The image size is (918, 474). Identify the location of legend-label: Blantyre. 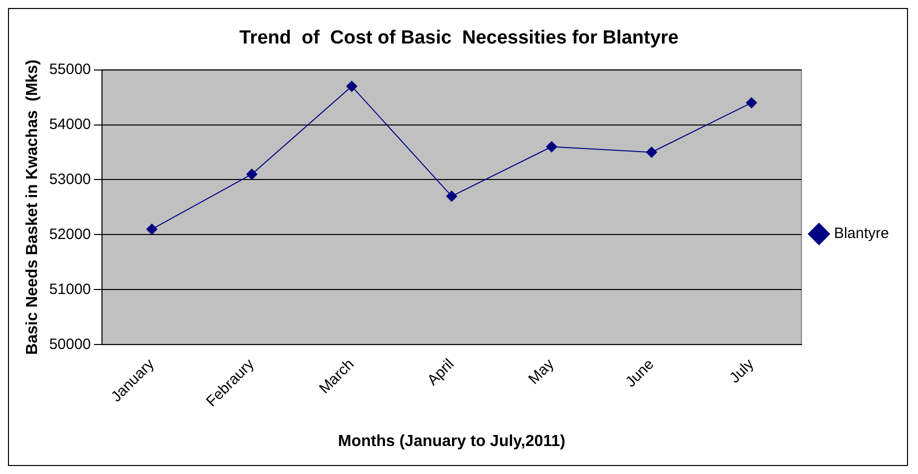
(862, 233).